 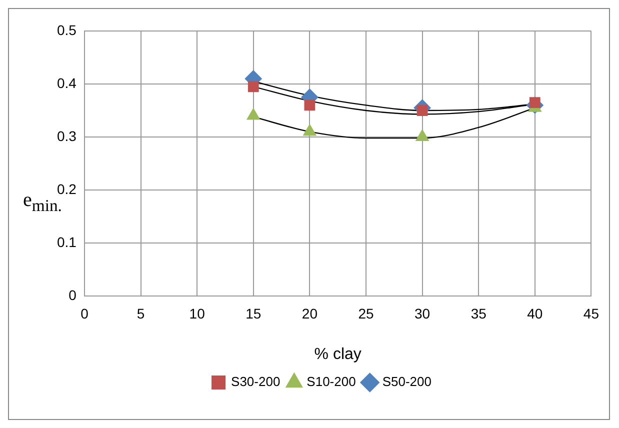 I want to click on x-axis-title: % clay, so click(x=338, y=354).